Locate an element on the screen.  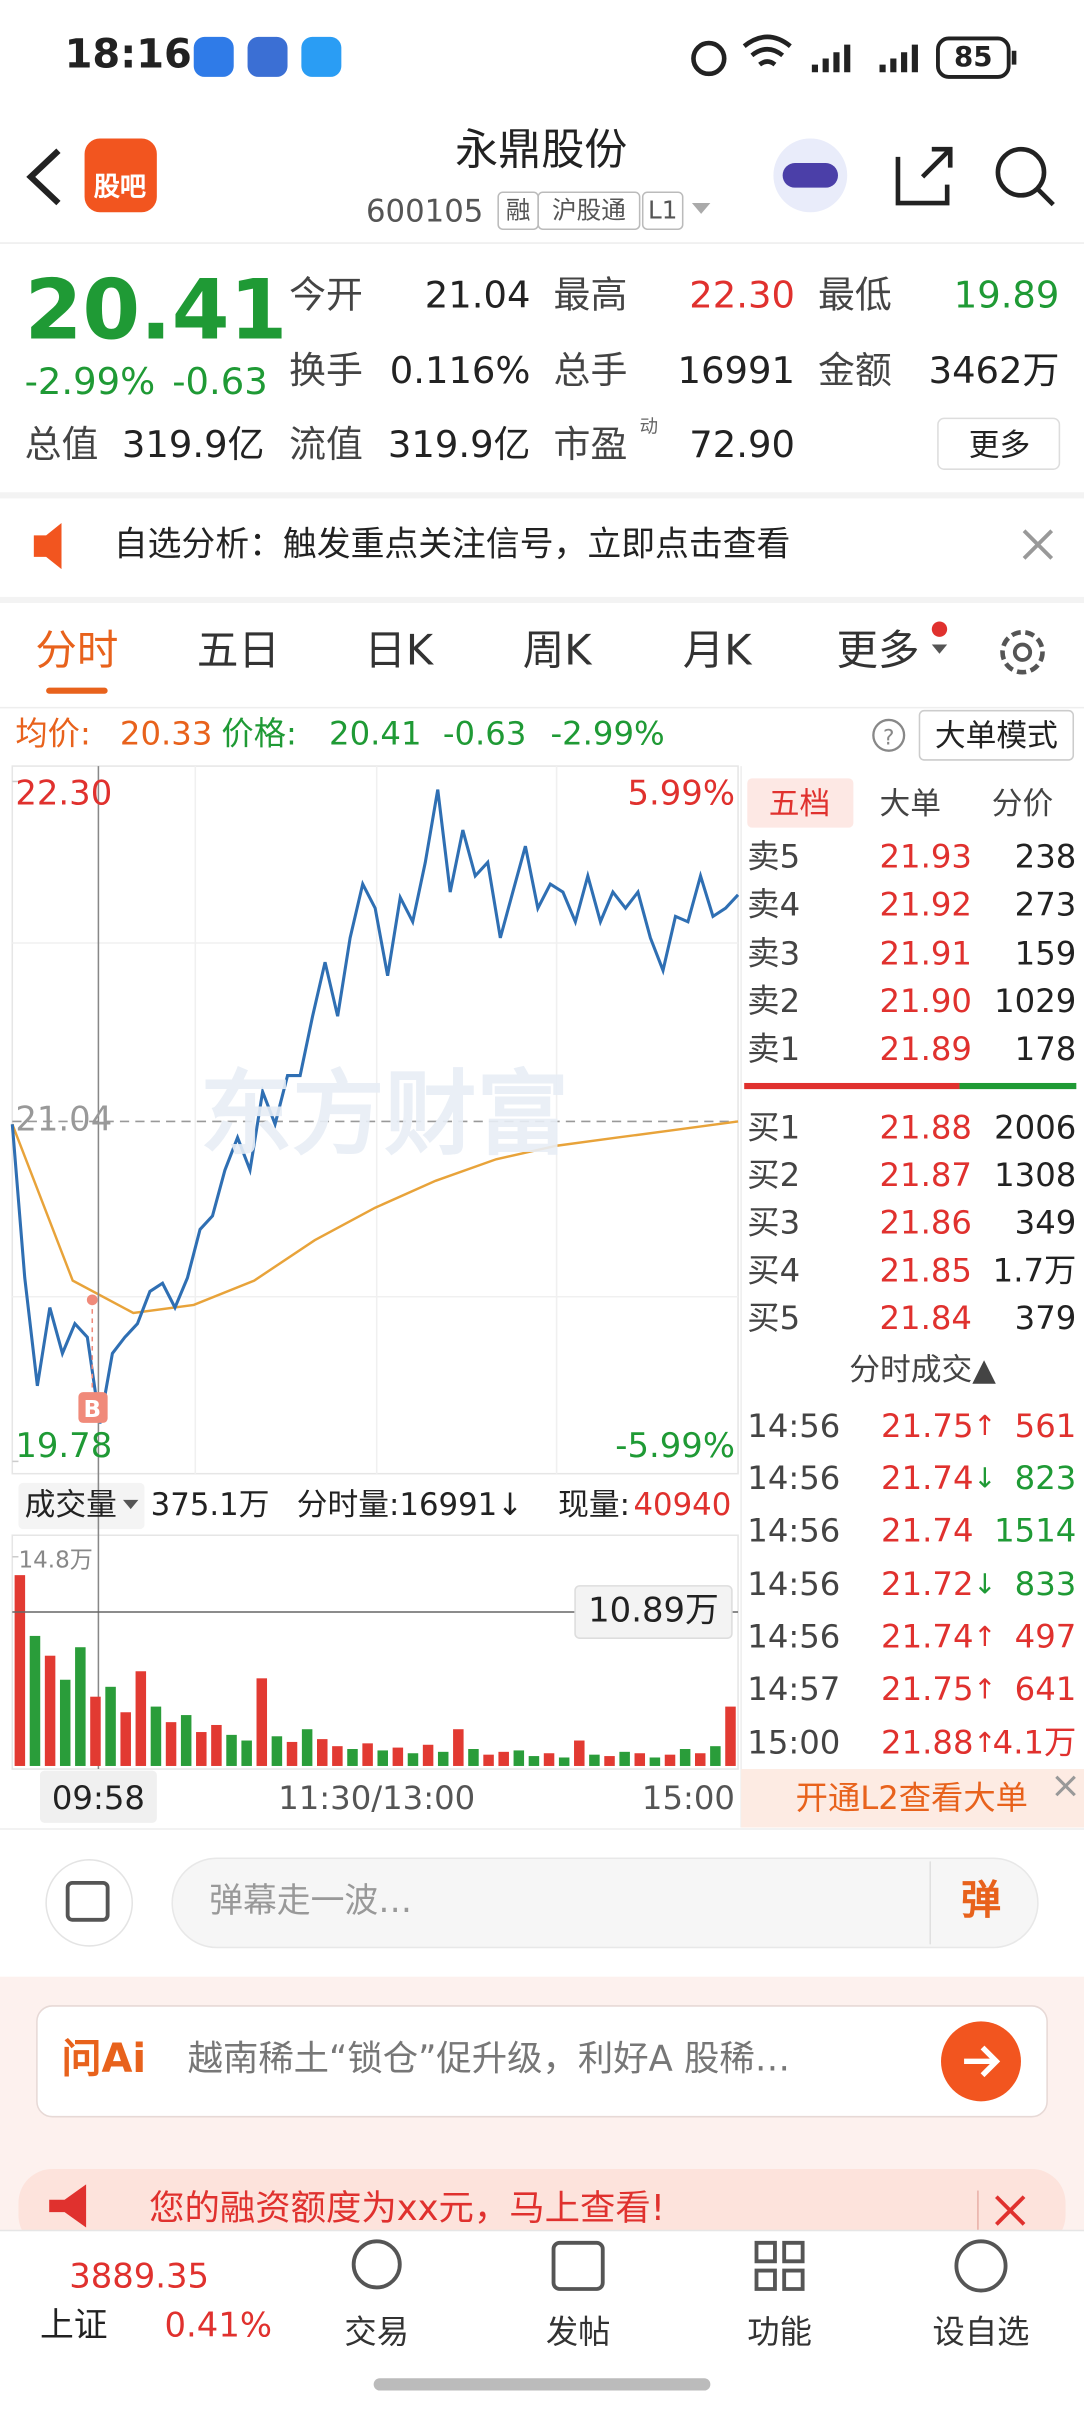
more-button-text: 更多 is located at coordinates (999, 445).